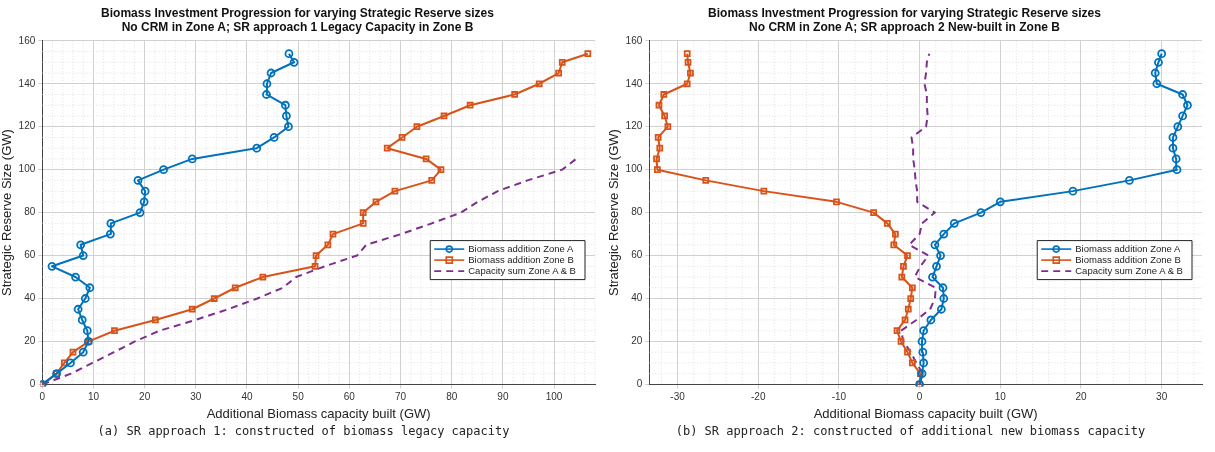 The width and height of the screenshot is (1215, 452). I want to click on legend-label: Biomass addition Zone A, so click(1128, 248).